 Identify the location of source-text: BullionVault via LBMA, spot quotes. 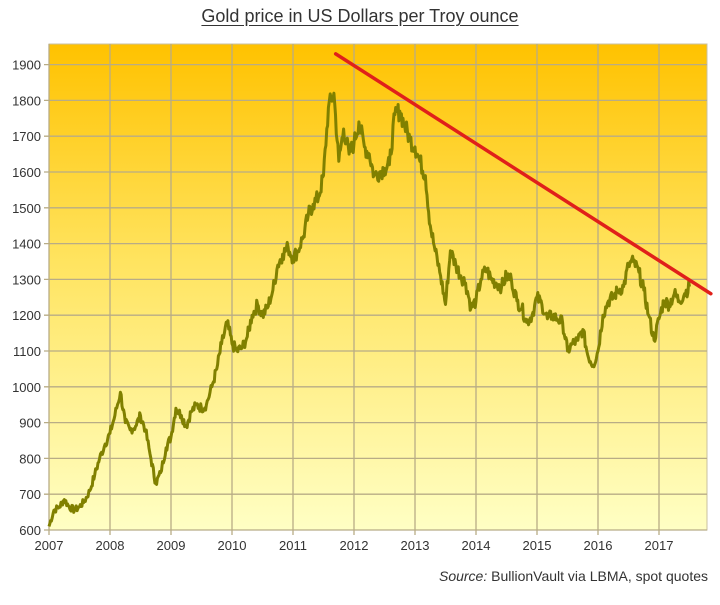
(599, 576).